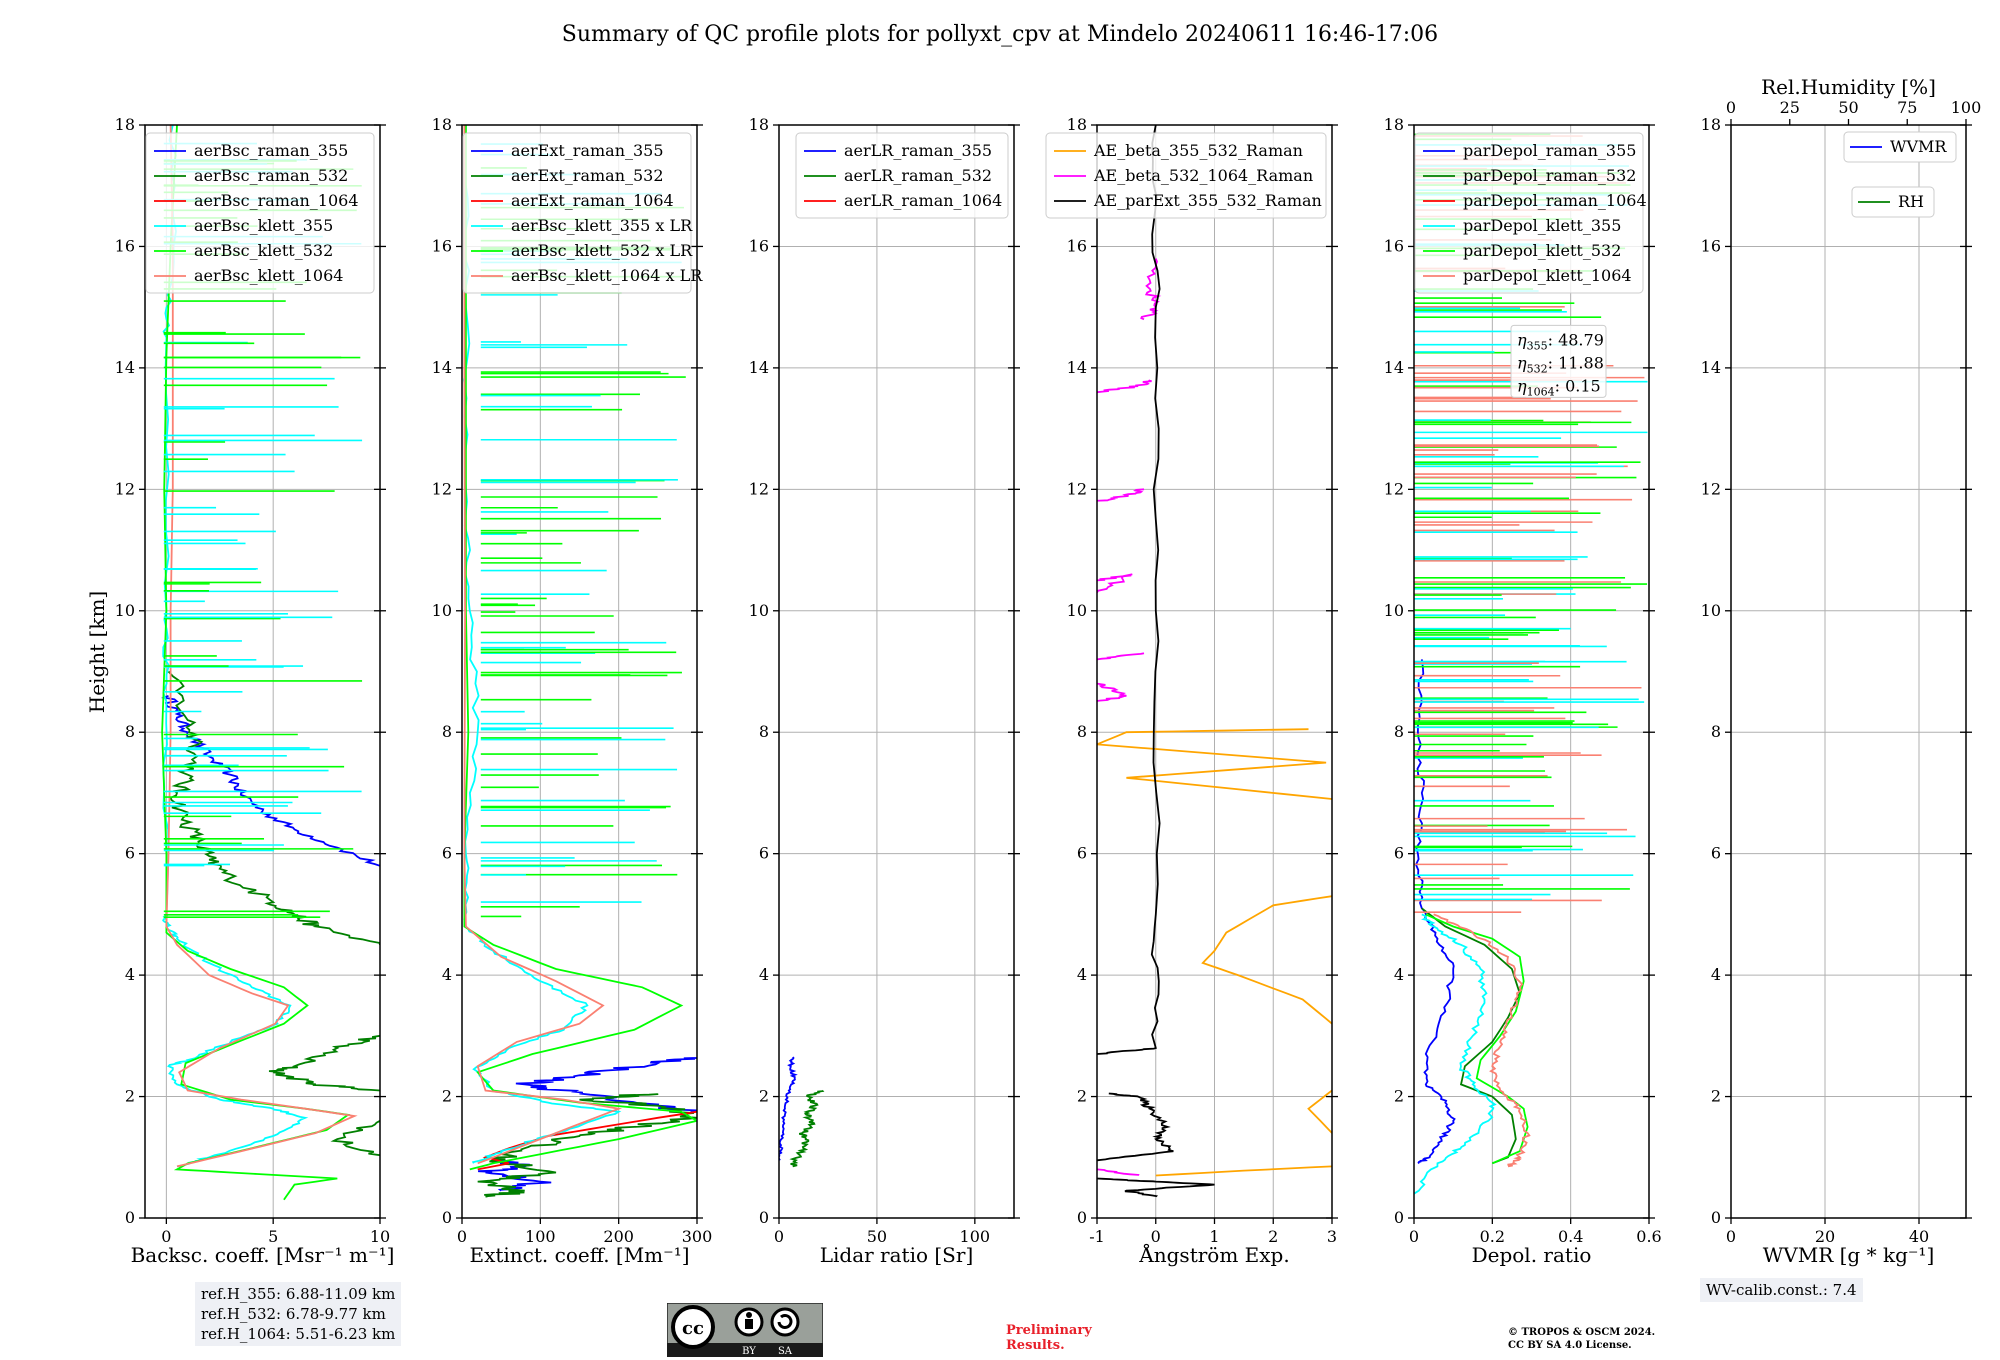 The width and height of the screenshot is (2000, 1360). I want to click on x-tick-label: 3, so click(1332, 1236).